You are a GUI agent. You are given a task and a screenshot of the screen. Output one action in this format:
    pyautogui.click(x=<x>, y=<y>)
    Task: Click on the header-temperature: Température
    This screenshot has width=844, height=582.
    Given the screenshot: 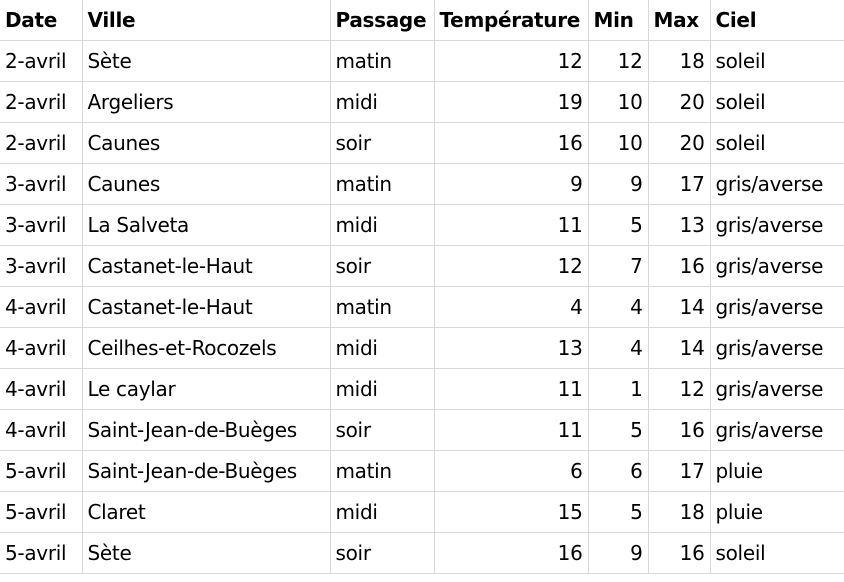 What is the action you would take?
    pyautogui.click(x=511, y=20)
    